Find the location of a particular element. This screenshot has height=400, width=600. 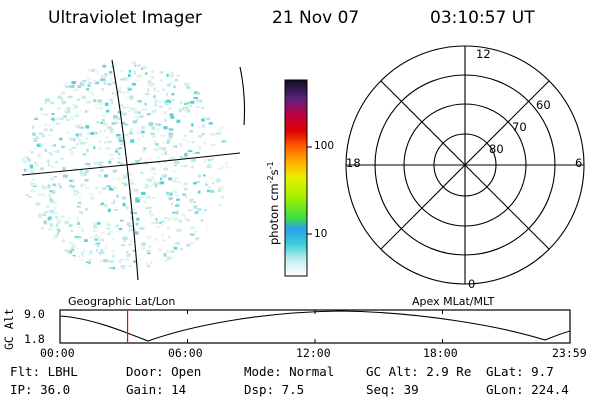

mlat-label-70: 70 is located at coordinates (519, 127).